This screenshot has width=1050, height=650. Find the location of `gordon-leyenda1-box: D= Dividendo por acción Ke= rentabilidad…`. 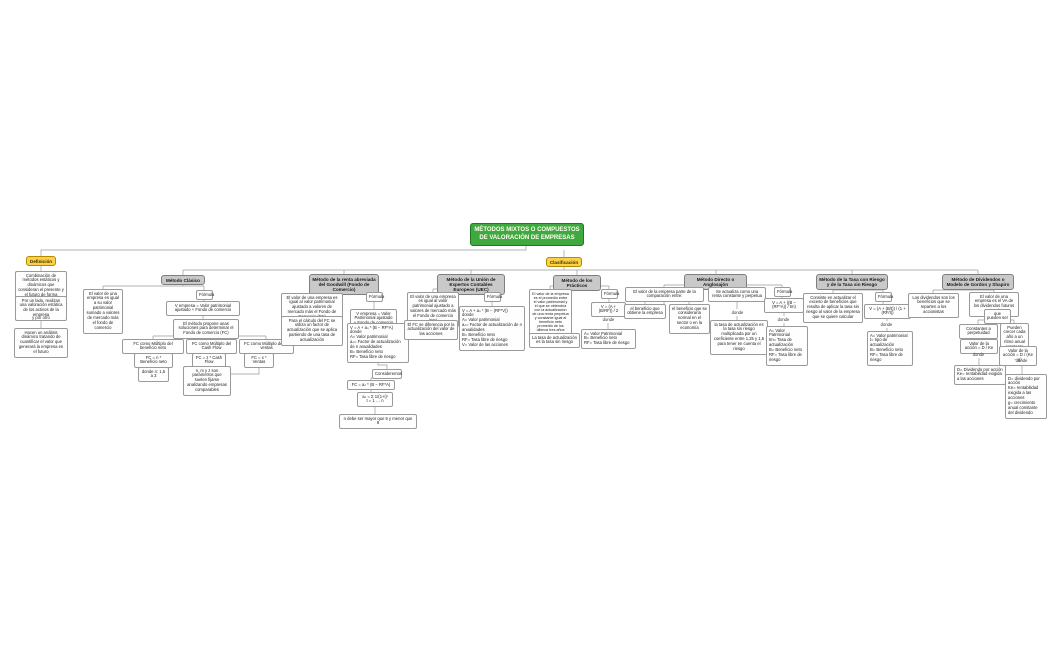

gordon-leyenda1-box: D= Dividendo por acción Ke= rentabilidad… is located at coordinates (980, 375).